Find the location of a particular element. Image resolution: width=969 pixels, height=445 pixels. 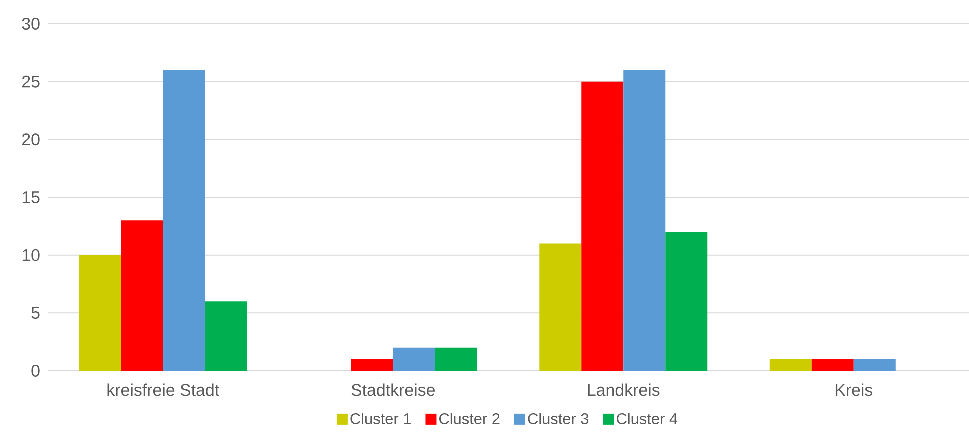

y-tick-label: 25 is located at coordinates (31, 82).